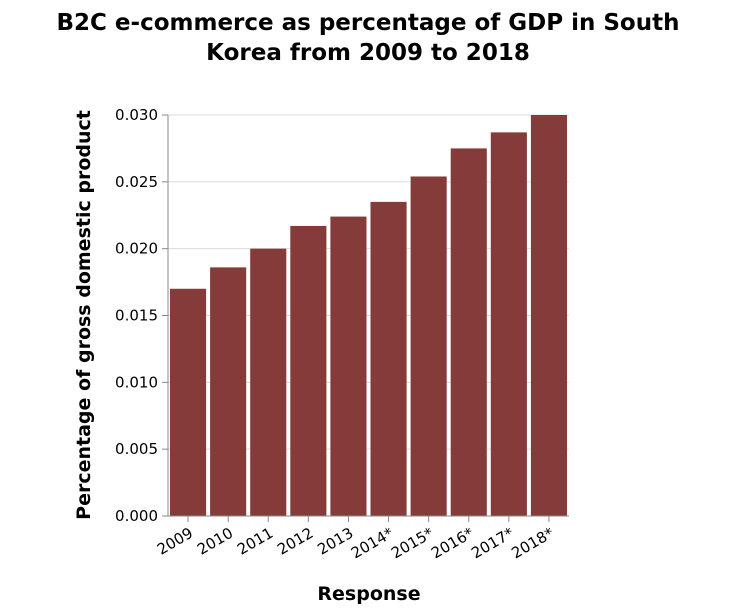  Describe the element at coordinates (136, 182) in the screenshot. I see `y-tick-label: 0.025` at that location.